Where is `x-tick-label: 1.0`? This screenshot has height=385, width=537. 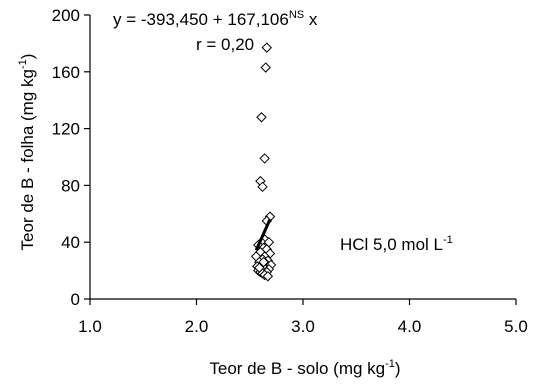 x-tick-label: 1.0 is located at coordinates (90, 326).